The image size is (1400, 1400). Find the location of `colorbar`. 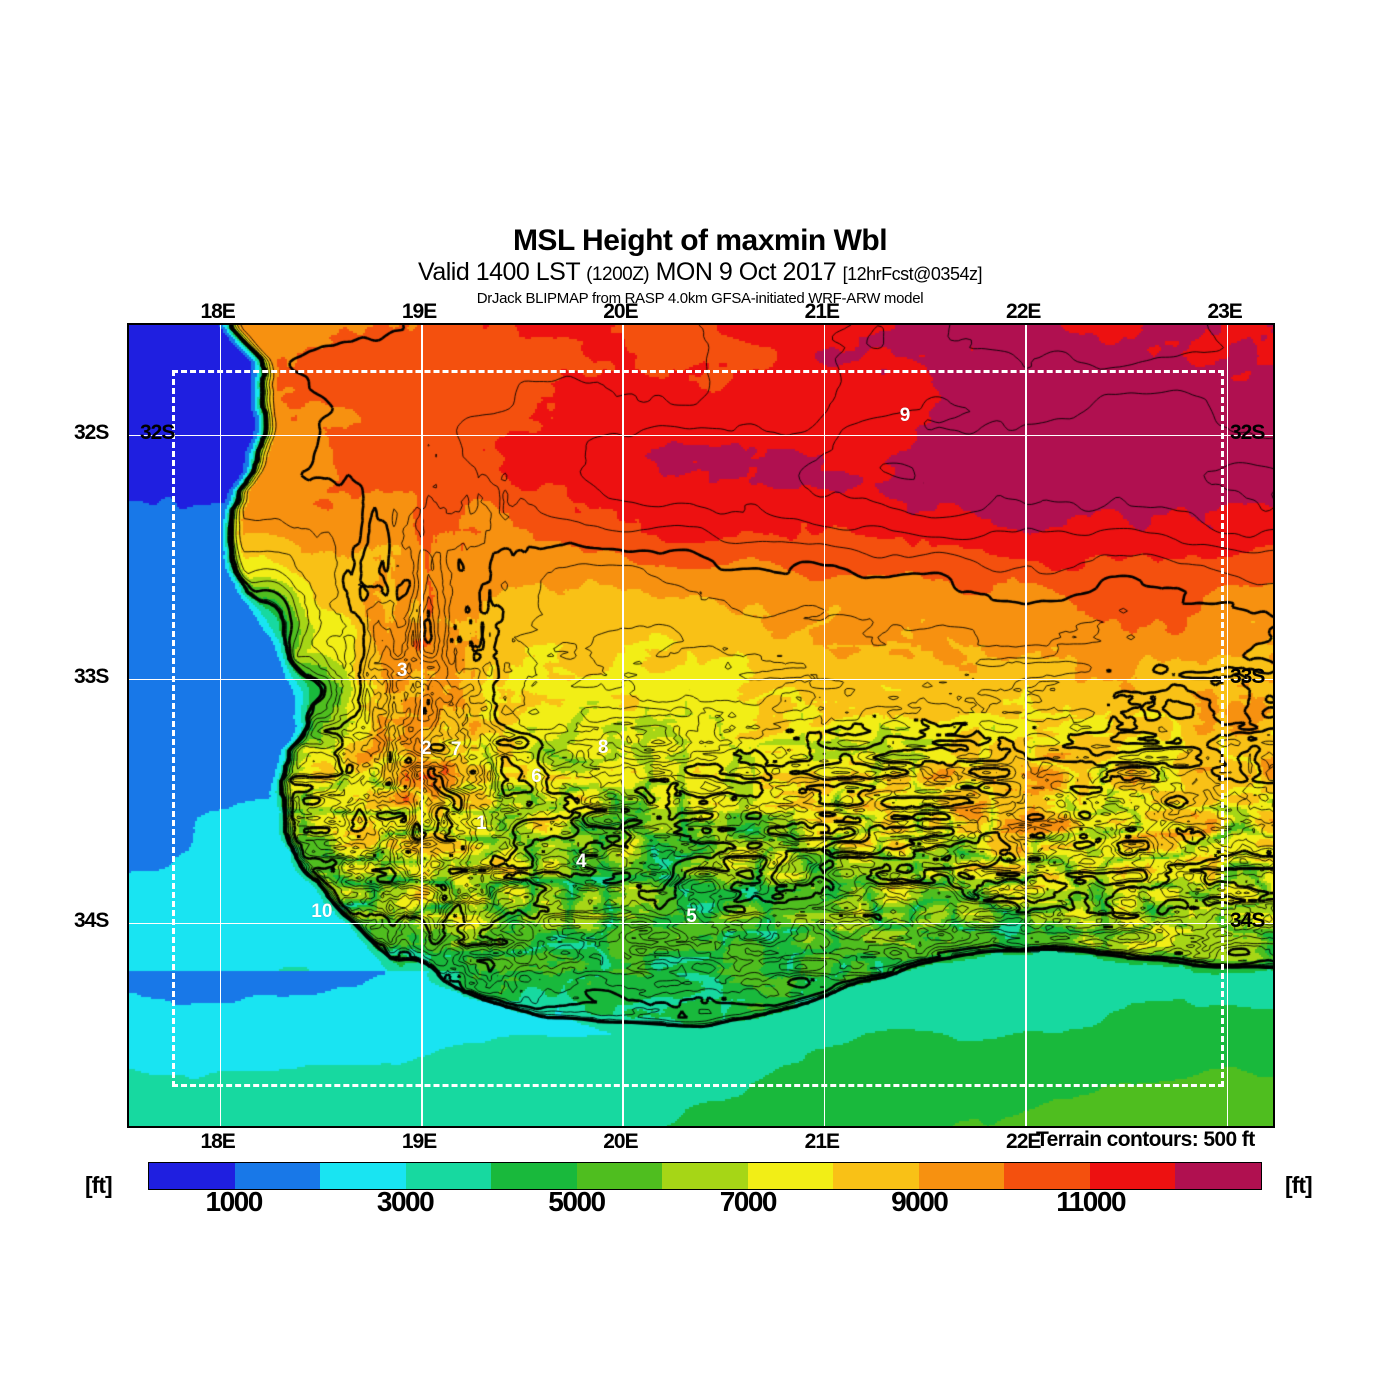

colorbar is located at coordinates (705, 1176).